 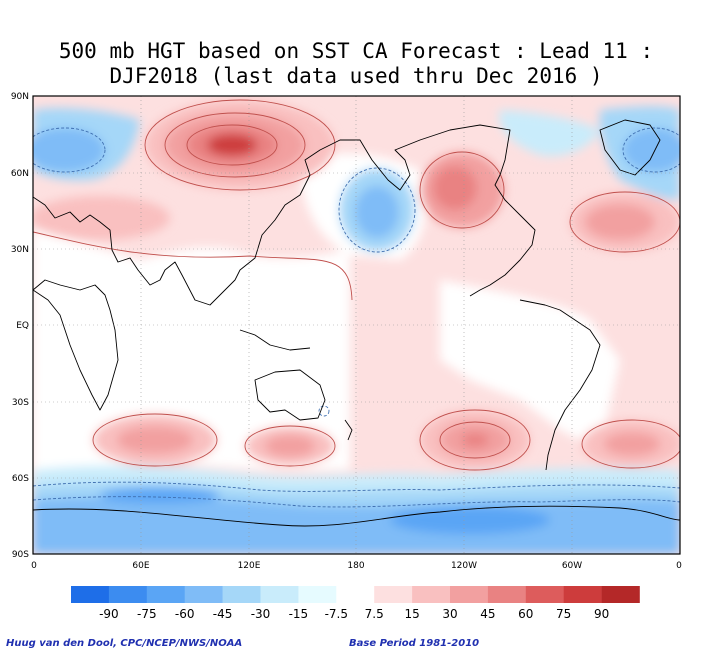 What do you see at coordinates (20, 555) in the screenshot?
I see `lat-label: 90S` at bounding box center [20, 555].